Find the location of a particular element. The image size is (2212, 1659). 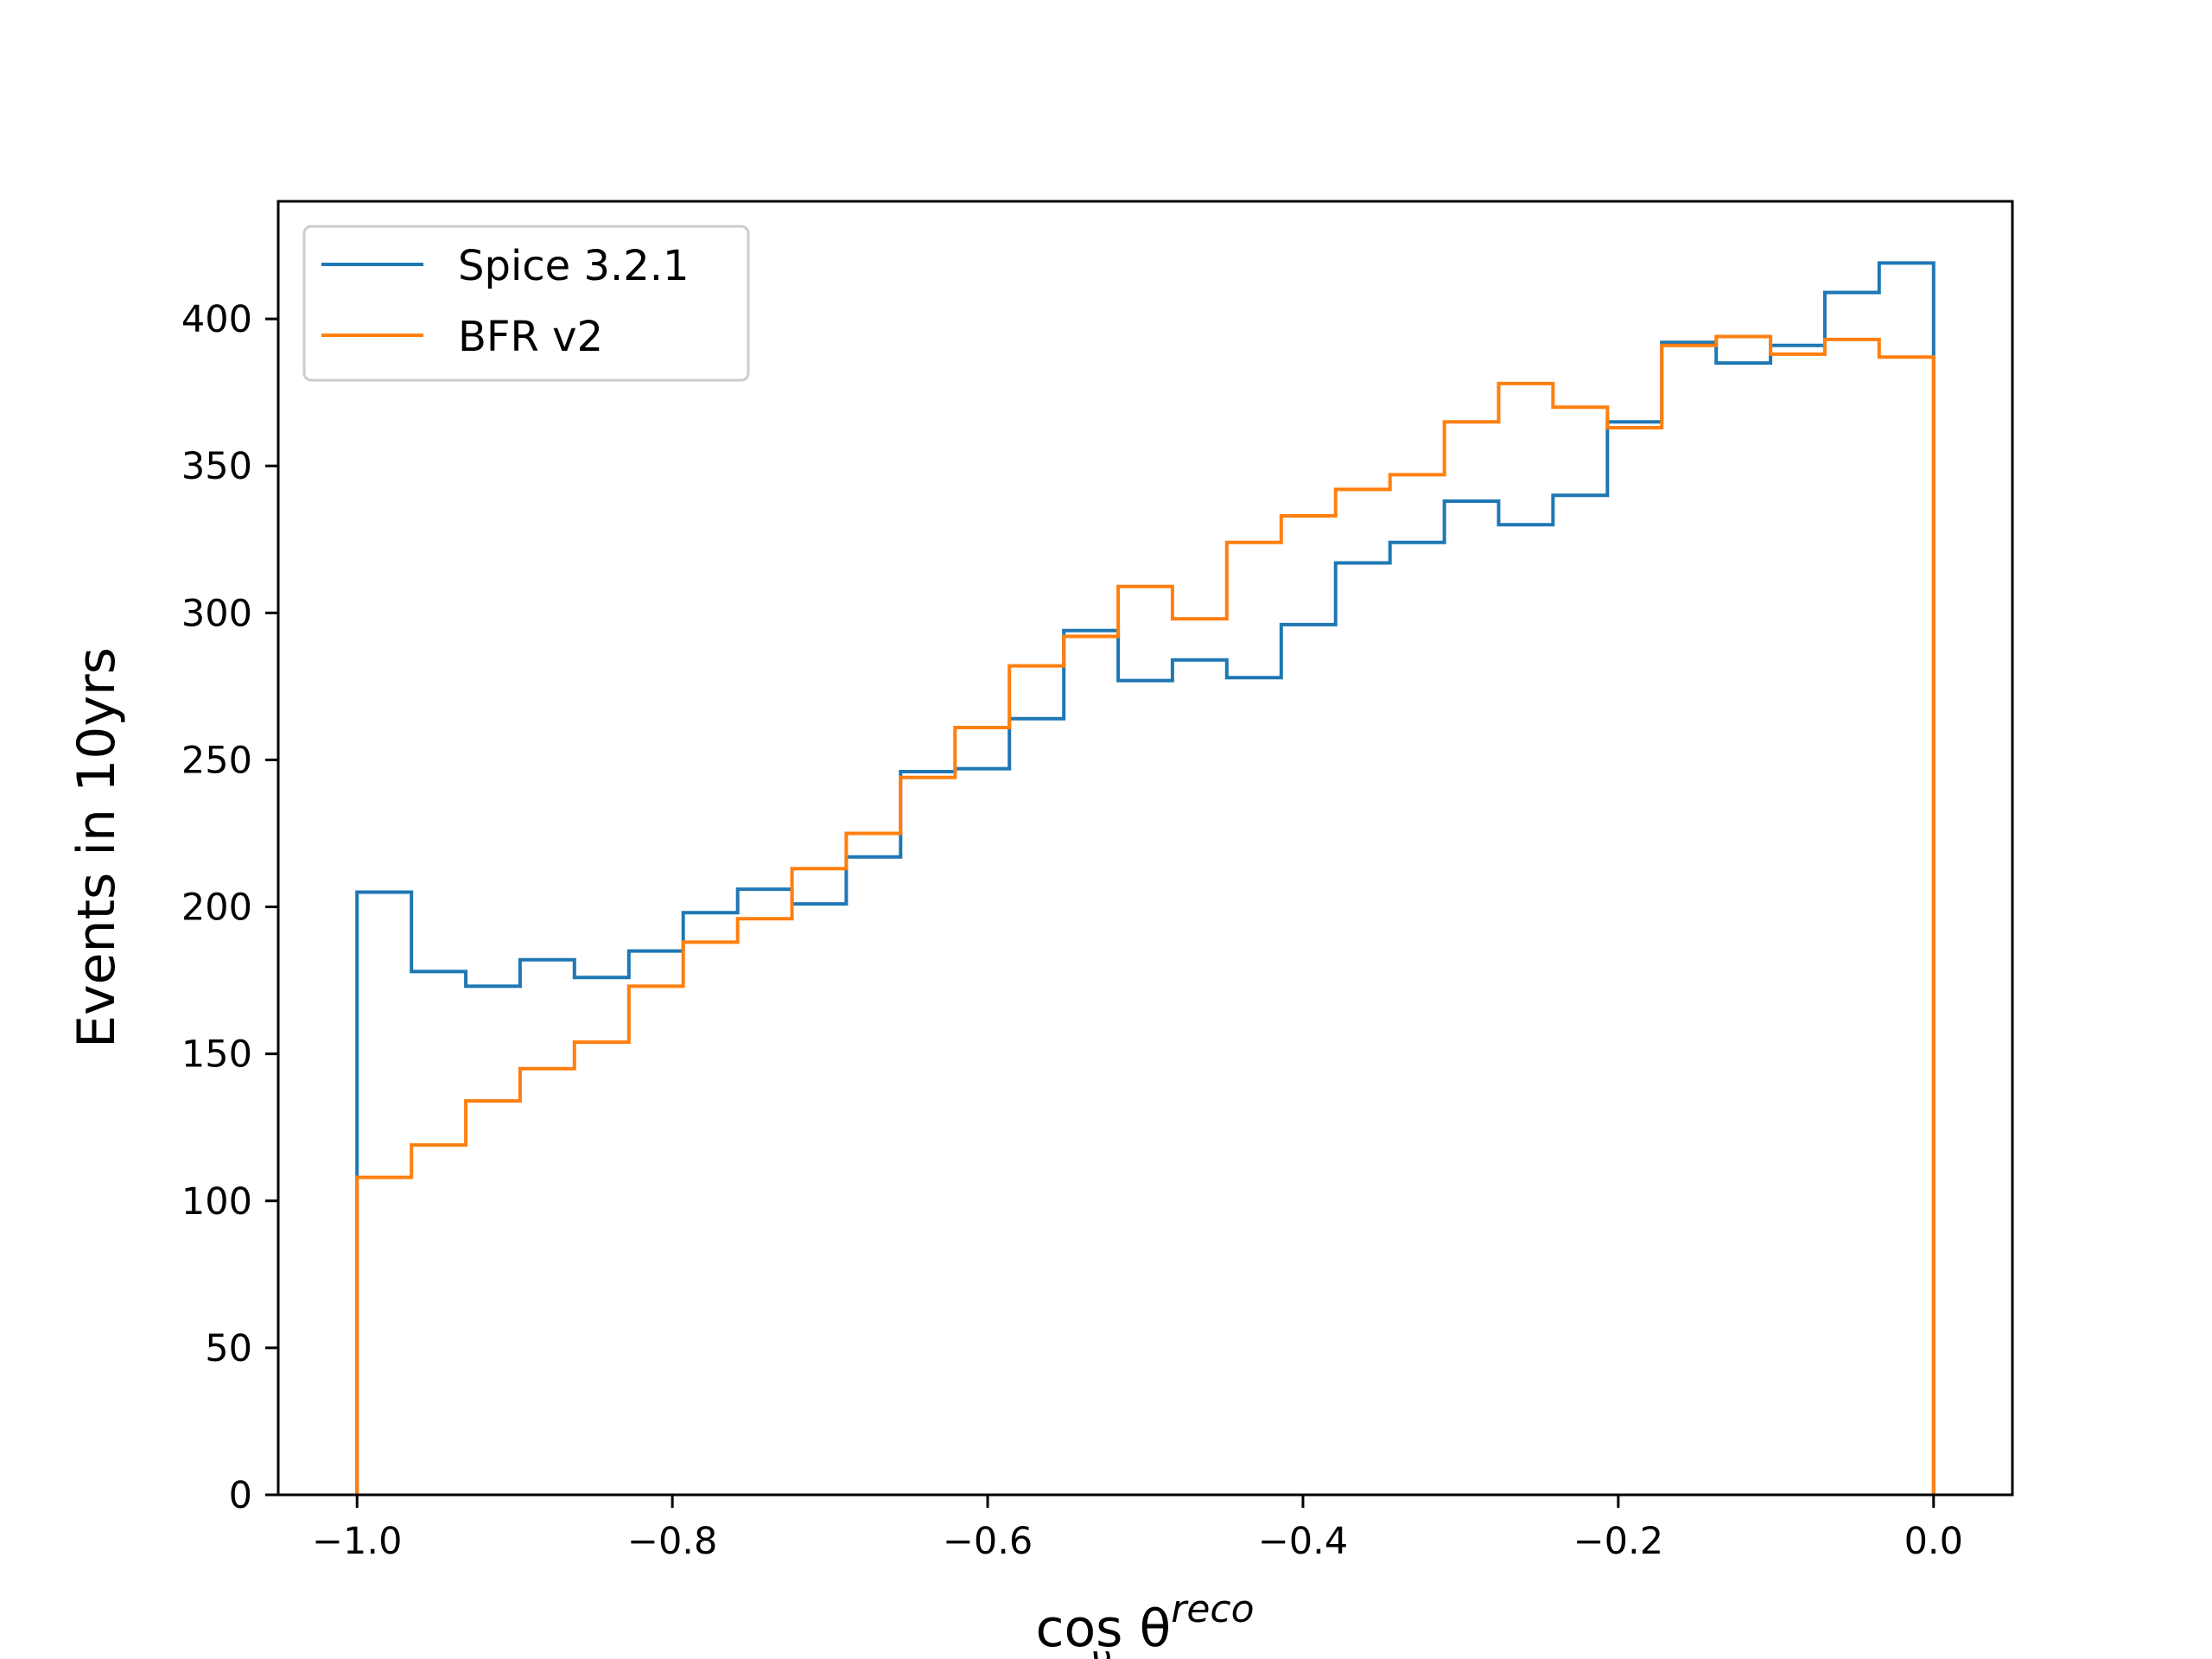

x-axis-title: cos θreco ν is located at coordinates (1144, 1623).